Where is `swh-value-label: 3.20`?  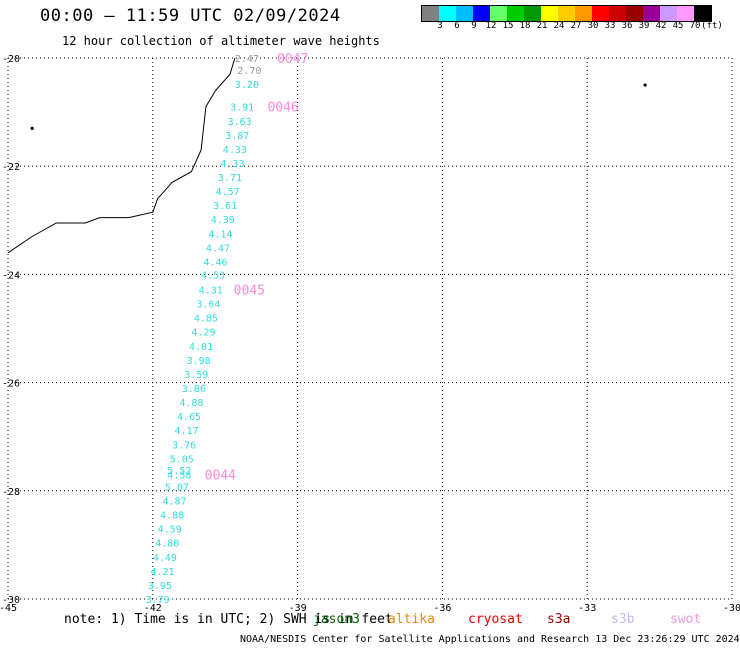 swh-value-label: 3.20 is located at coordinates (247, 85).